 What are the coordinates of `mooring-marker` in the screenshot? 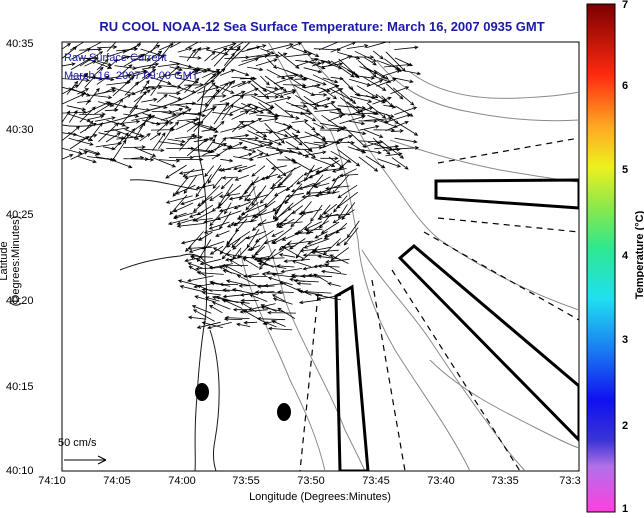 It's located at (202, 392).